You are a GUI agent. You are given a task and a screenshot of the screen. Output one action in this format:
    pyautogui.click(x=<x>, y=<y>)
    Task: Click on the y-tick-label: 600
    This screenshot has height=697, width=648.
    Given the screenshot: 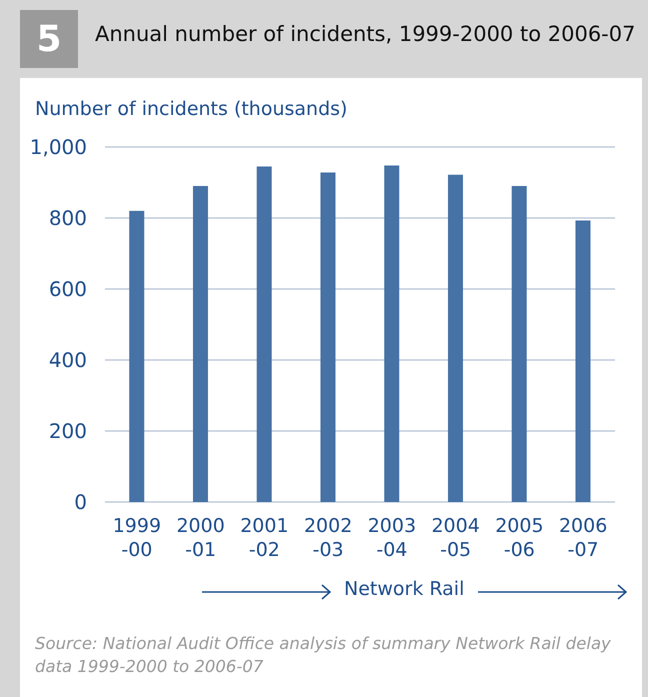 What is the action you would take?
    pyautogui.click(x=67, y=289)
    